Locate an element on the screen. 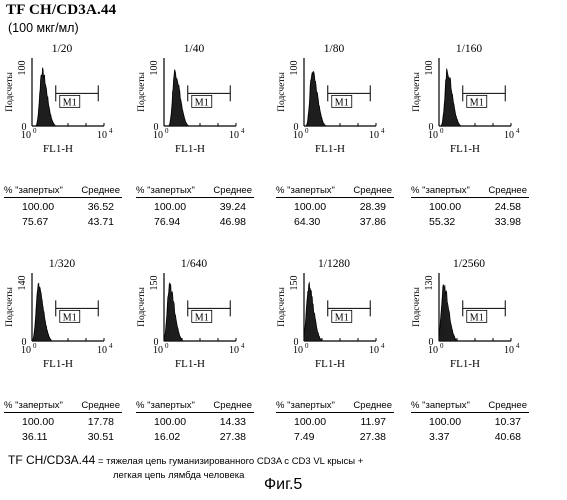  dilution-label: 1/20 is located at coordinates (62, 49).